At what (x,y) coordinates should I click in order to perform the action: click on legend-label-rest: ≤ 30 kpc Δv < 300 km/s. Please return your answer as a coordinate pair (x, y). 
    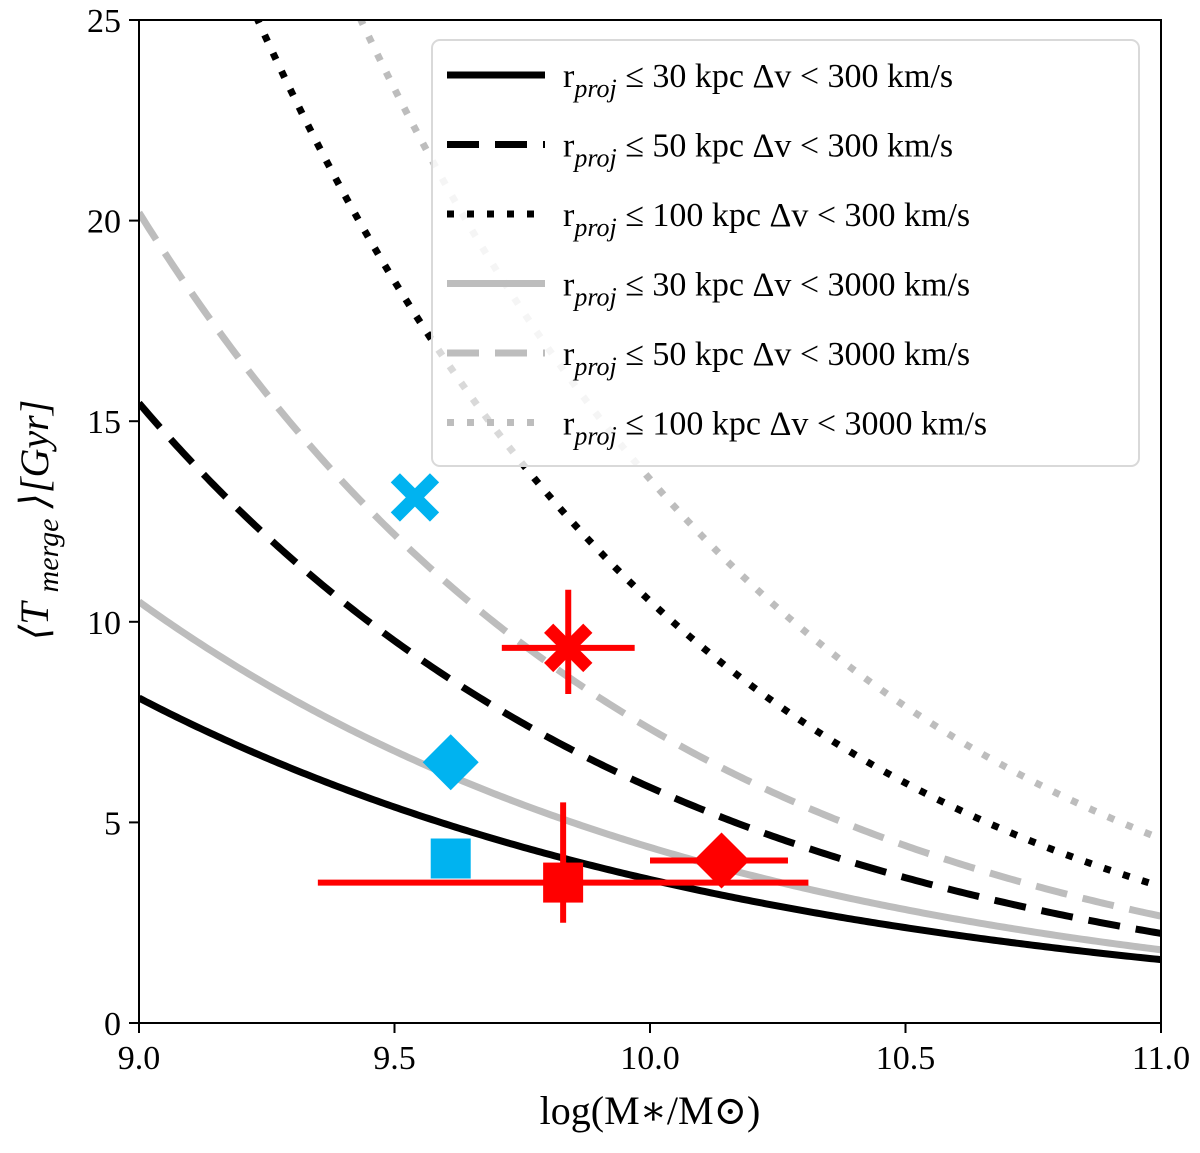
    Looking at the image, I should click on (785, 76).